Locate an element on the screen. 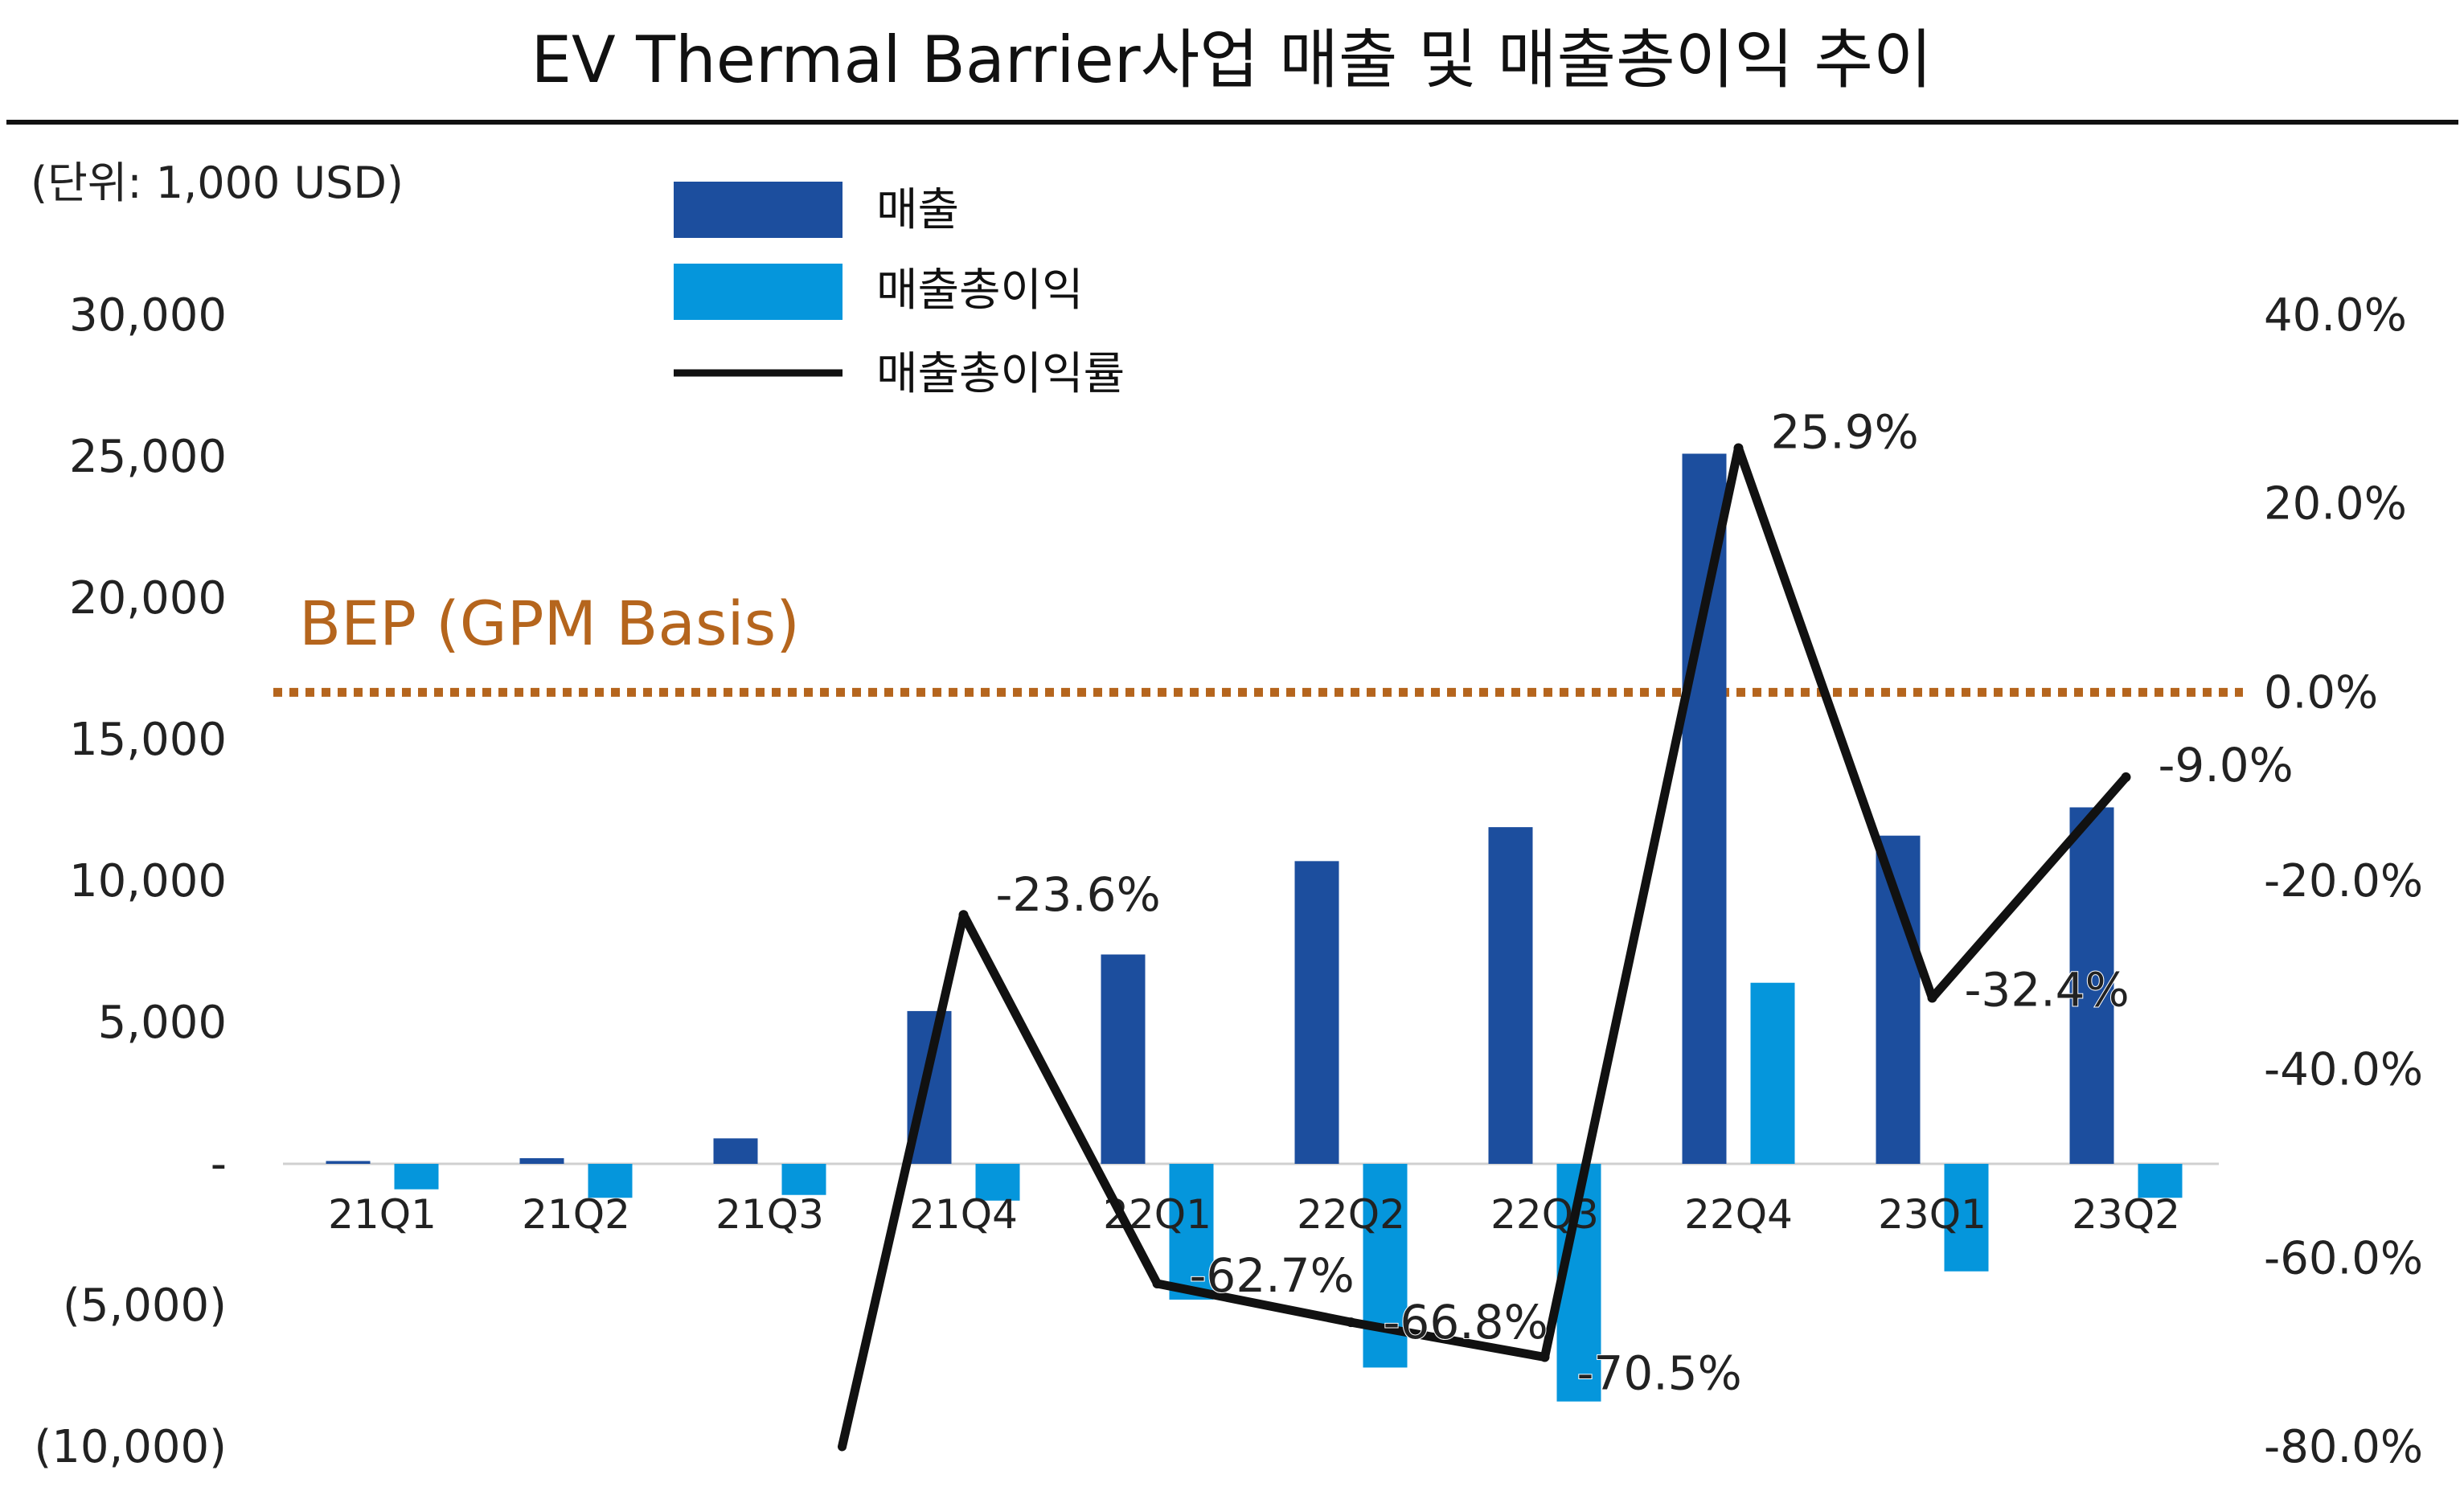 This screenshot has width=2464, height=1499. legend-label-revenue: 매출 is located at coordinates (917, 210).